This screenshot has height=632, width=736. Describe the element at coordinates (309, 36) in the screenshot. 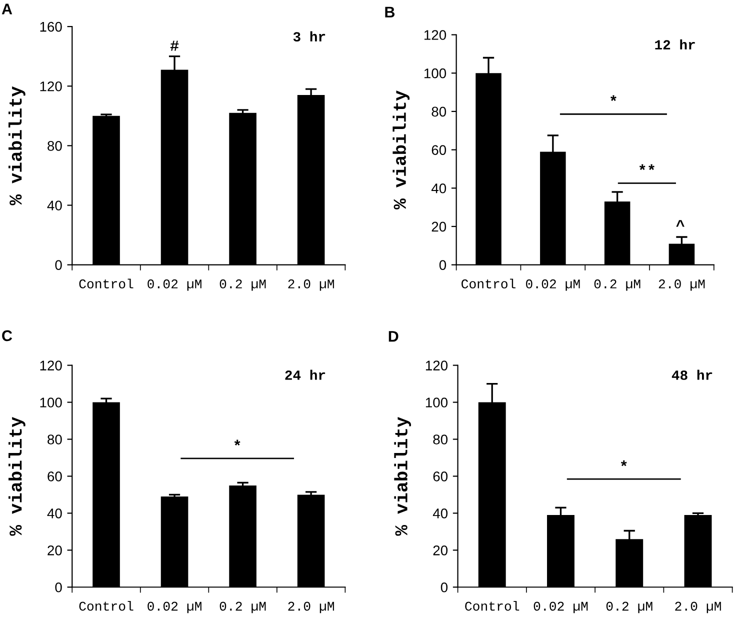

I see `chart-title: 3 hr` at that location.